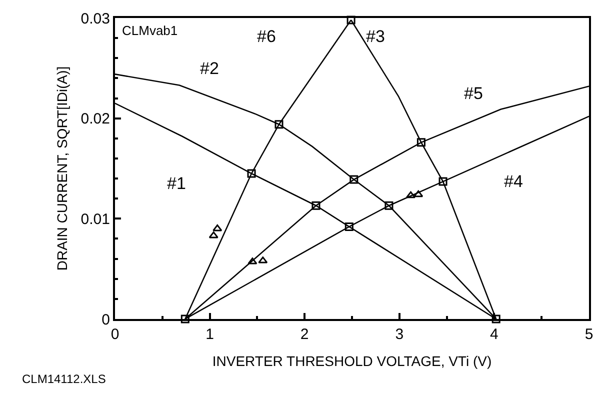  What do you see at coordinates (209, 68) in the screenshot?
I see `series-label: #2` at bounding box center [209, 68].